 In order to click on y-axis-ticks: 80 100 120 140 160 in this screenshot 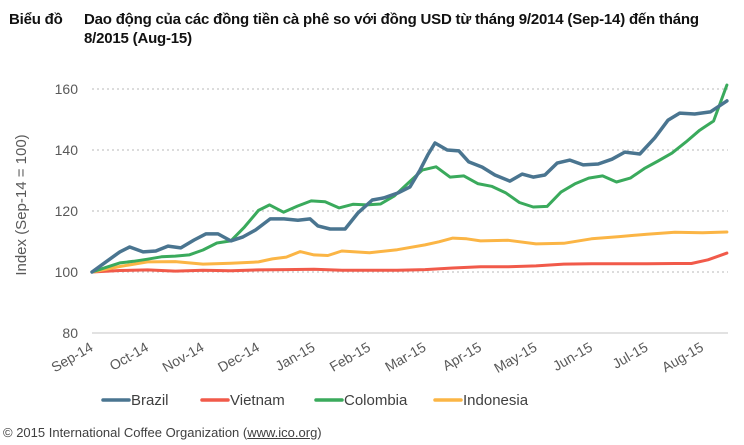, I will do `click(67, 211)`.